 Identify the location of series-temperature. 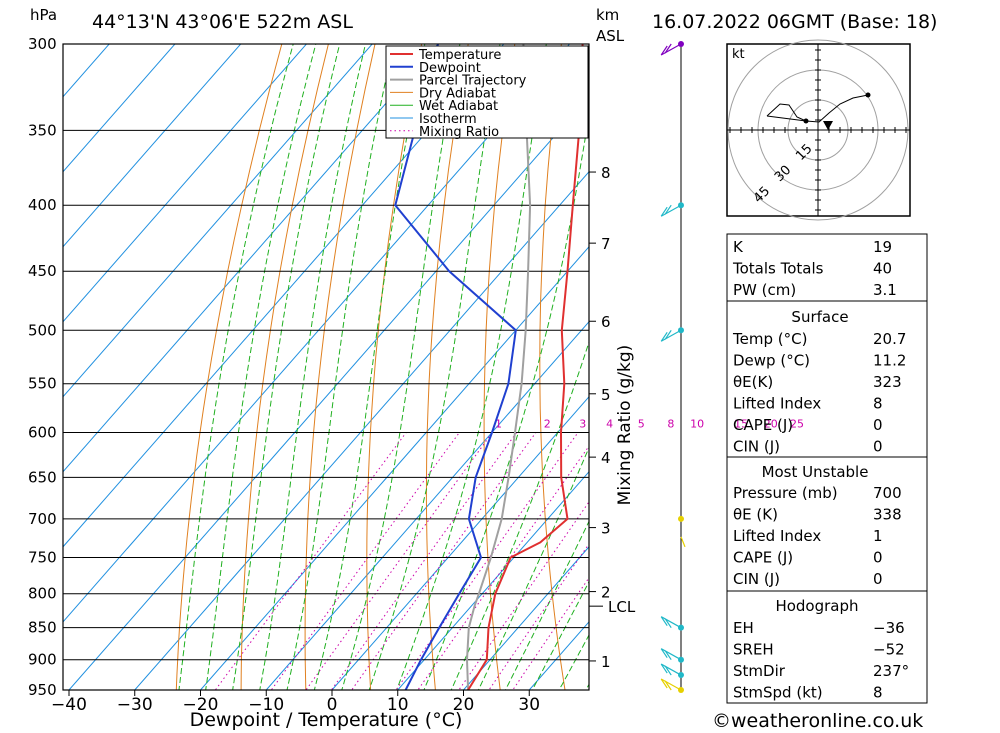
(525, 367).